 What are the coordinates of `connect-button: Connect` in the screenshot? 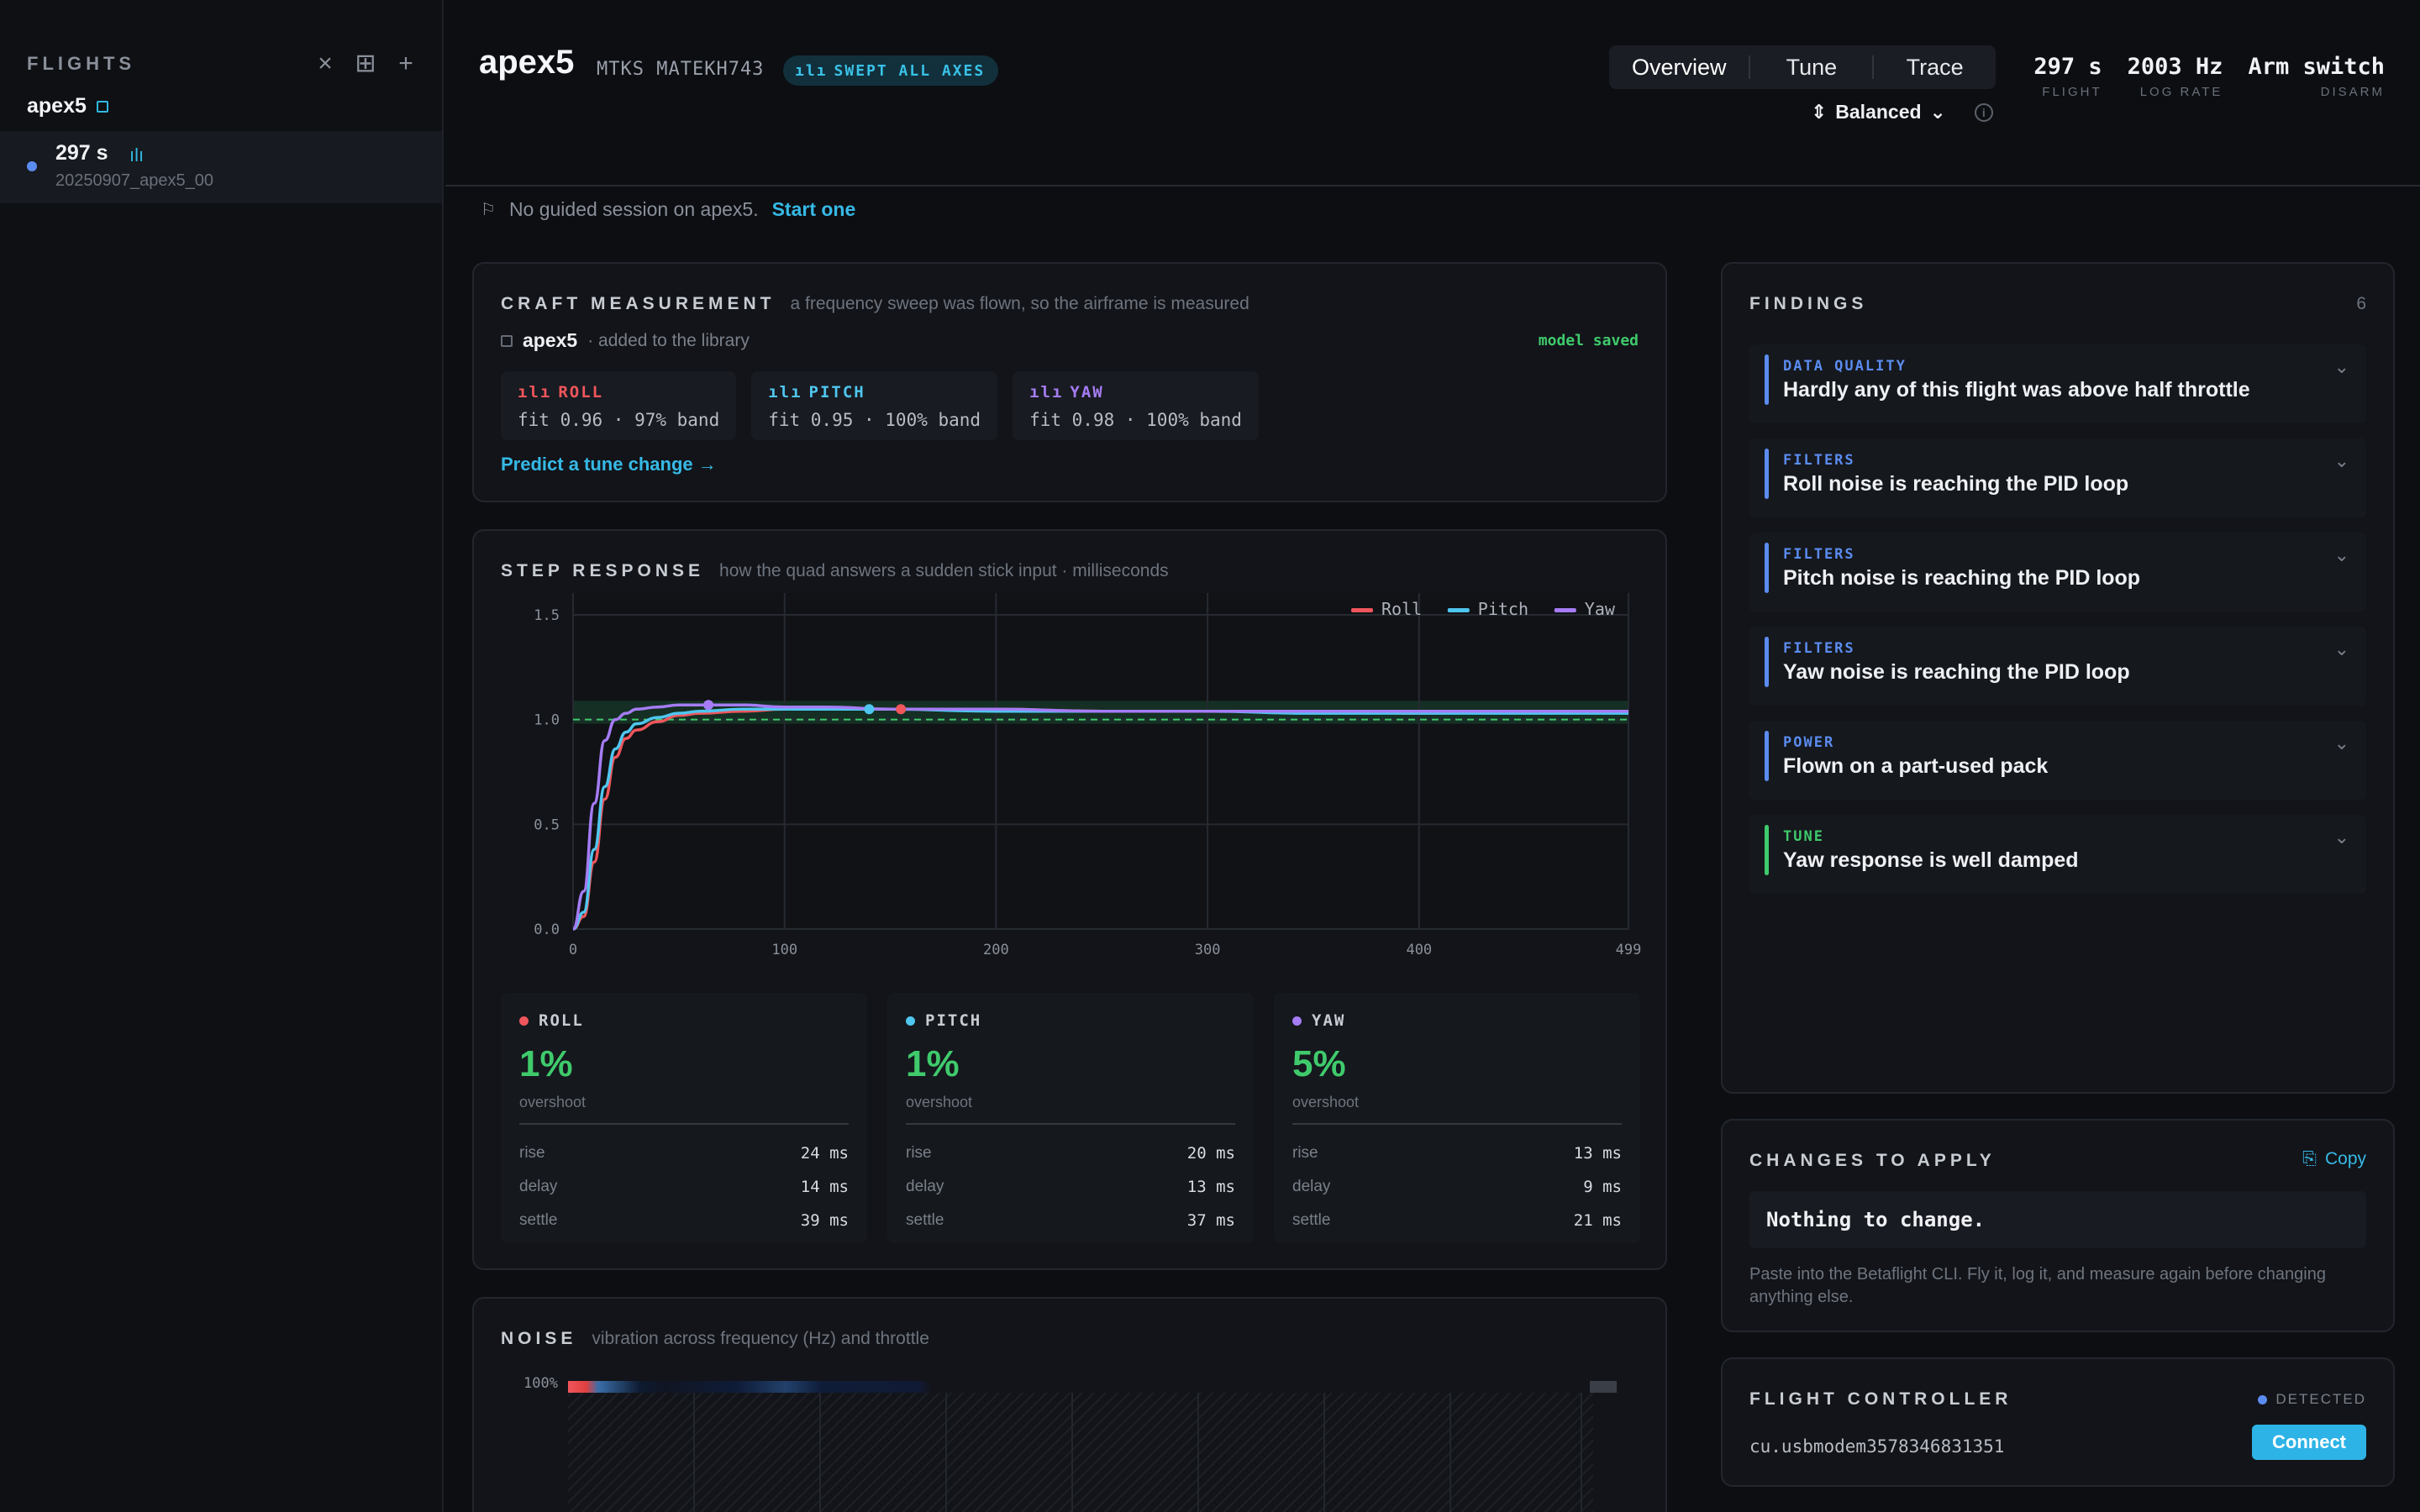 It's located at (2309, 1442).